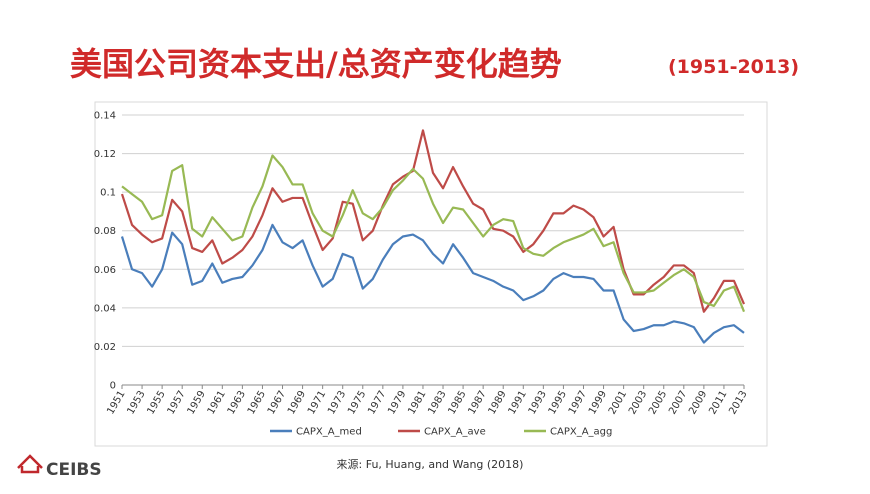 Image resolution: width=870 pixels, height=494 pixels. Describe the element at coordinates (105, 347) in the screenshot. I see `y-tick-label: 0.02` at that location.